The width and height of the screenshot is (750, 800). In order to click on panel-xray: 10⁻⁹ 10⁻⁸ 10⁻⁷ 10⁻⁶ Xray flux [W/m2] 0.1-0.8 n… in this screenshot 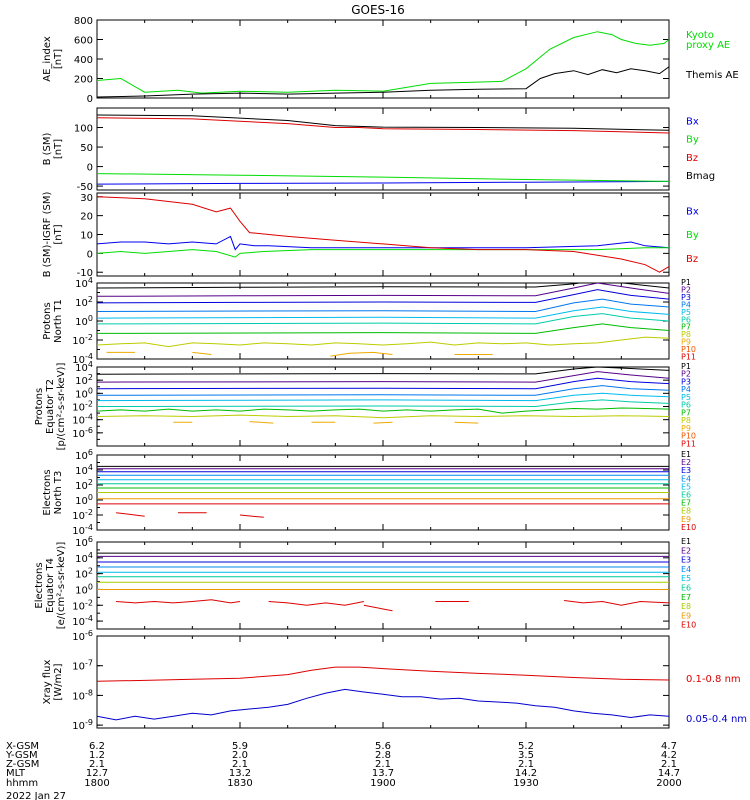, I will do `click(394, 680)`.